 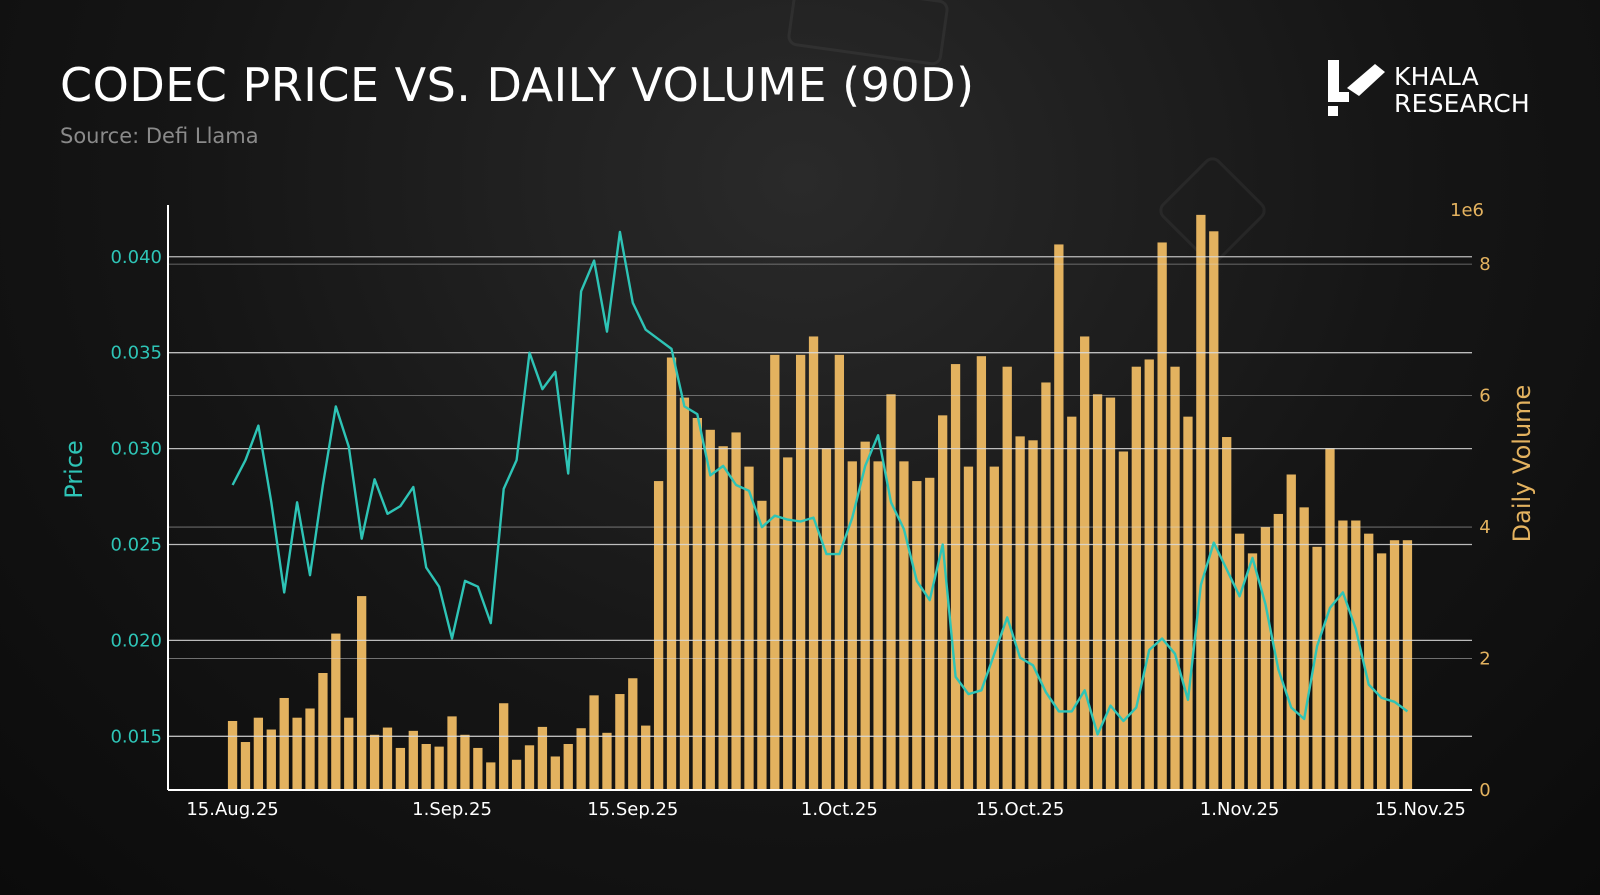 What do you see at coordinates (232, 809) in the screenshot?
I see `date-tick-label: 15.Aug.25` at bounding box center [232, 809].